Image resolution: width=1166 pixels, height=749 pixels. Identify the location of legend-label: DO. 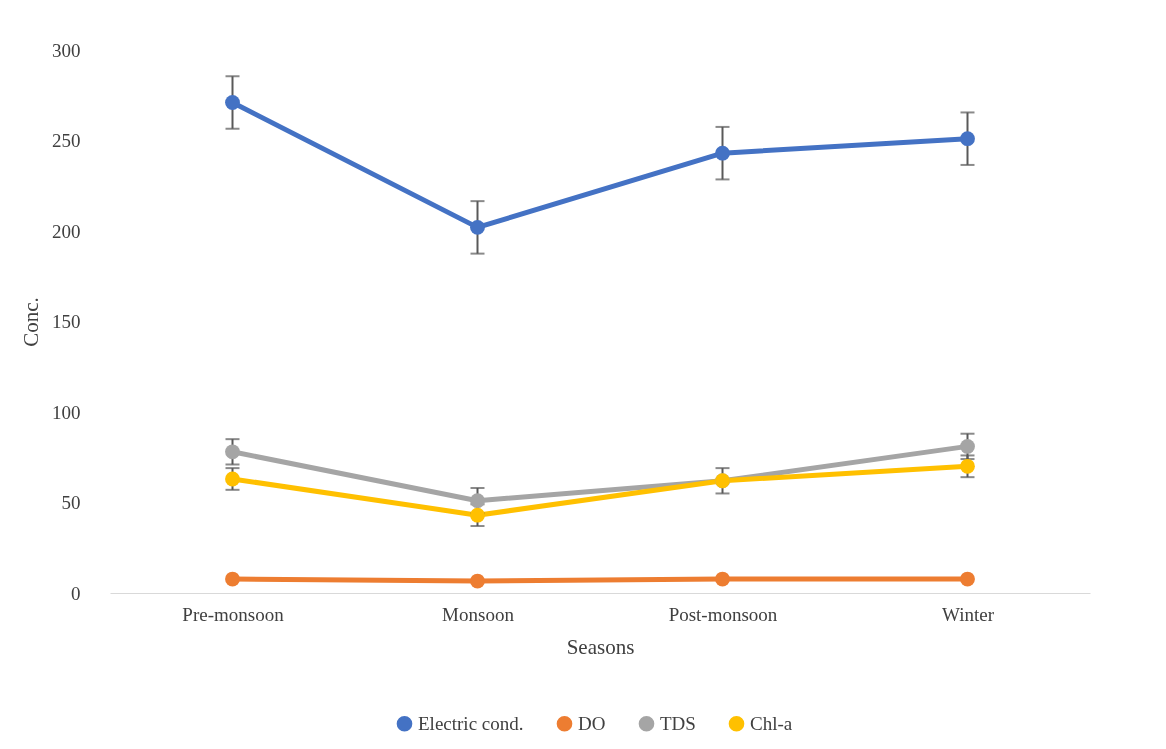
(592, 723).